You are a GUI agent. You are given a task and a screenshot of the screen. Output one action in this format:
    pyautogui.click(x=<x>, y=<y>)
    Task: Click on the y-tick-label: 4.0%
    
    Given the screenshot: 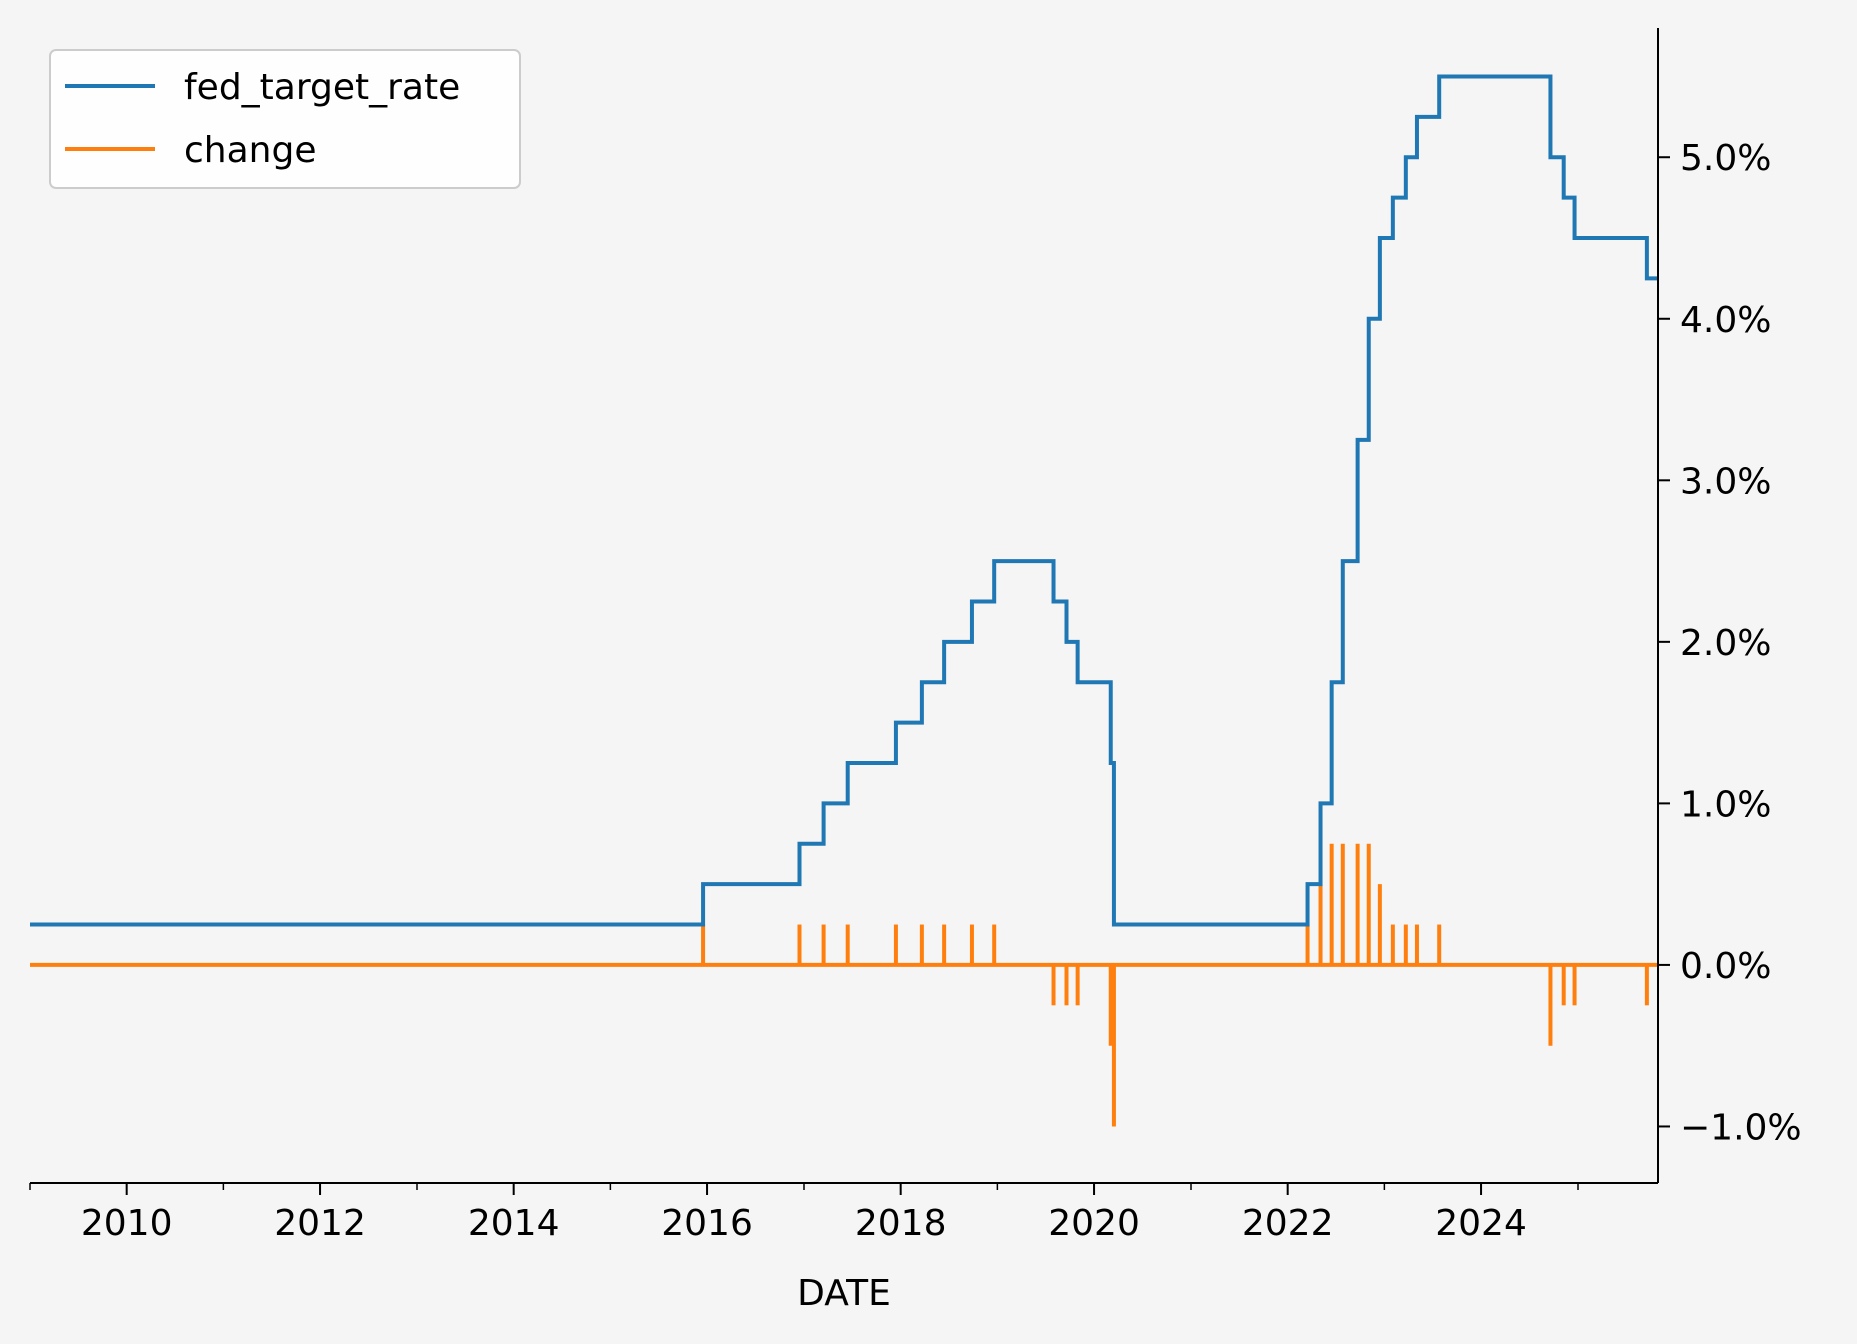 What is the action you would take?
    pyautogui.click(x=1725, y=320)
    